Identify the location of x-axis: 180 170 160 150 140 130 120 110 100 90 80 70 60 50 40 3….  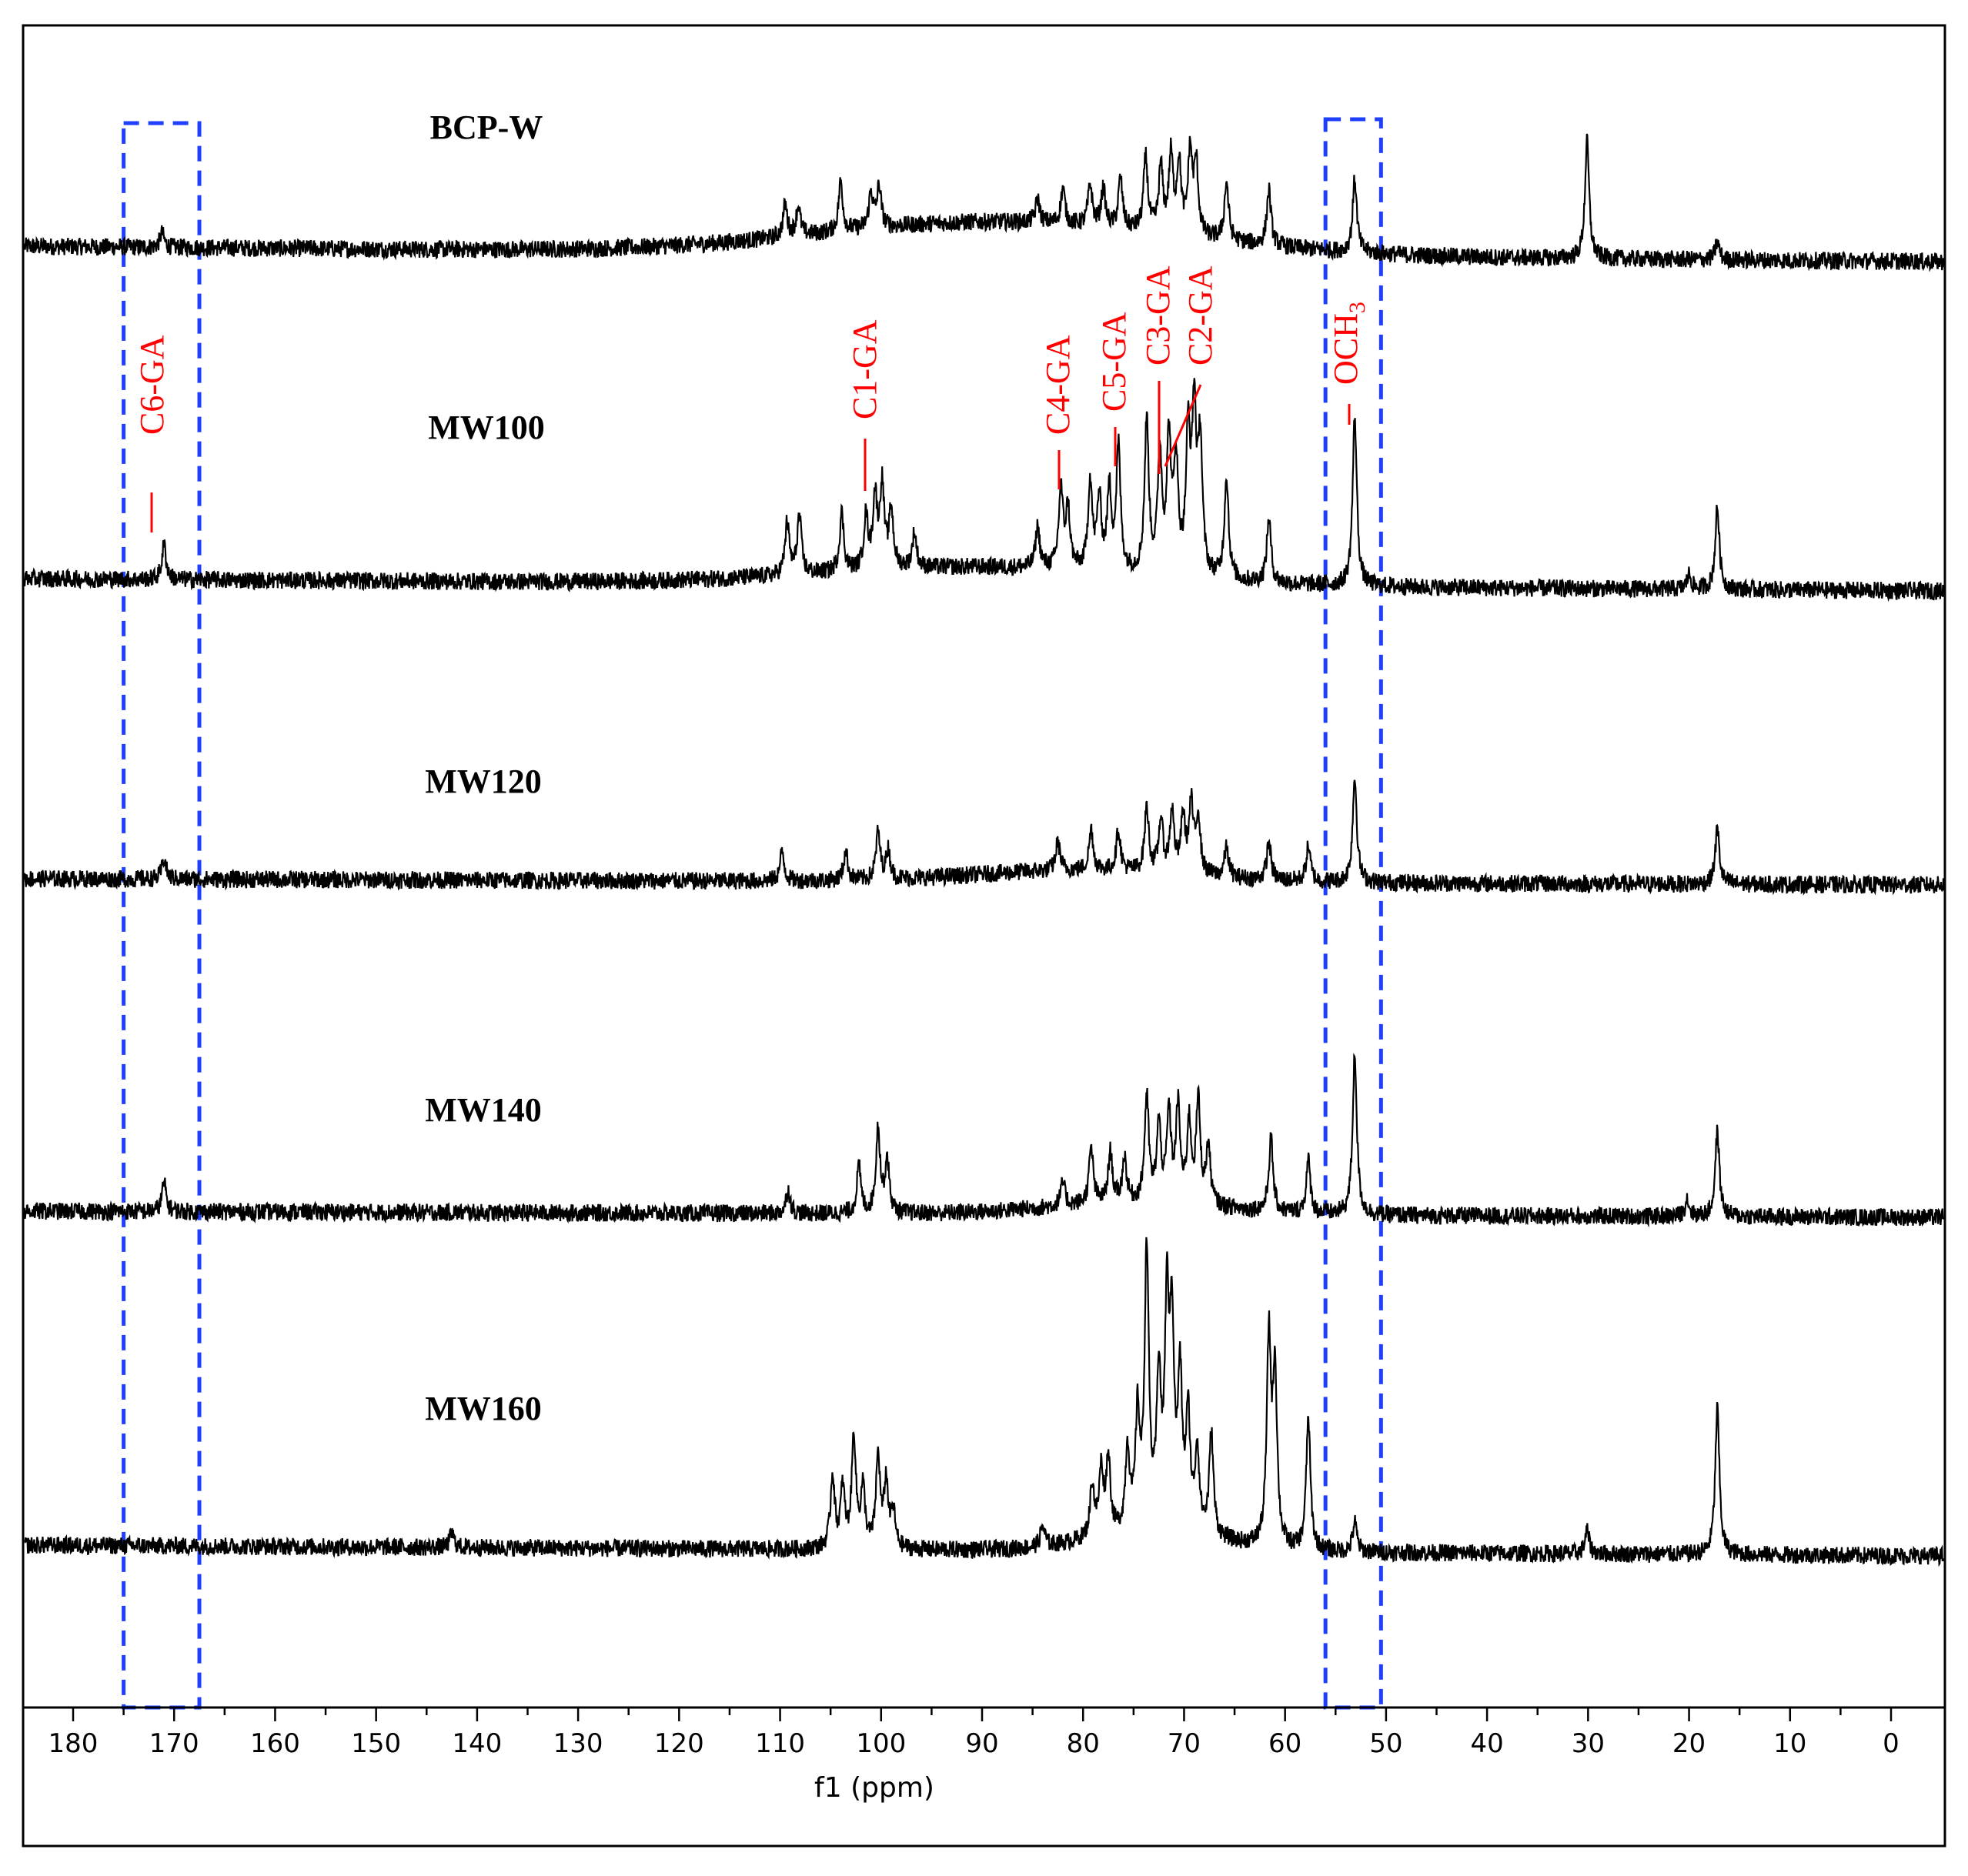
(984, 1732).